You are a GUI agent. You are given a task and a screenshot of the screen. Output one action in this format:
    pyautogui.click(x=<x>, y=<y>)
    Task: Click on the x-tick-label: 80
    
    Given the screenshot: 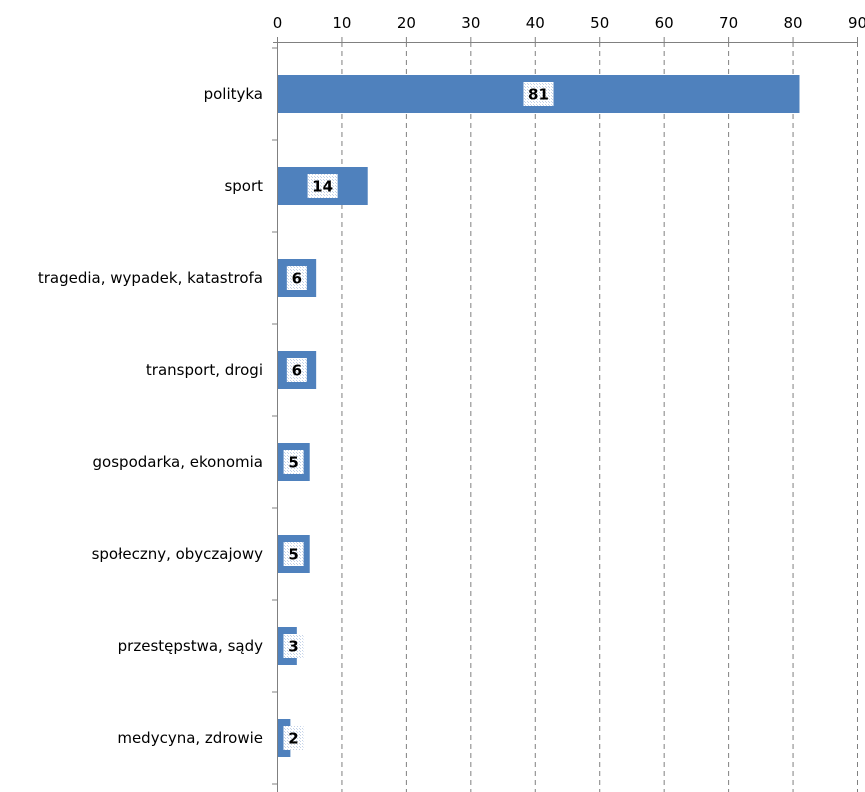 What is the action you would take?
    pyautogui.click(x=793, y=23)
    